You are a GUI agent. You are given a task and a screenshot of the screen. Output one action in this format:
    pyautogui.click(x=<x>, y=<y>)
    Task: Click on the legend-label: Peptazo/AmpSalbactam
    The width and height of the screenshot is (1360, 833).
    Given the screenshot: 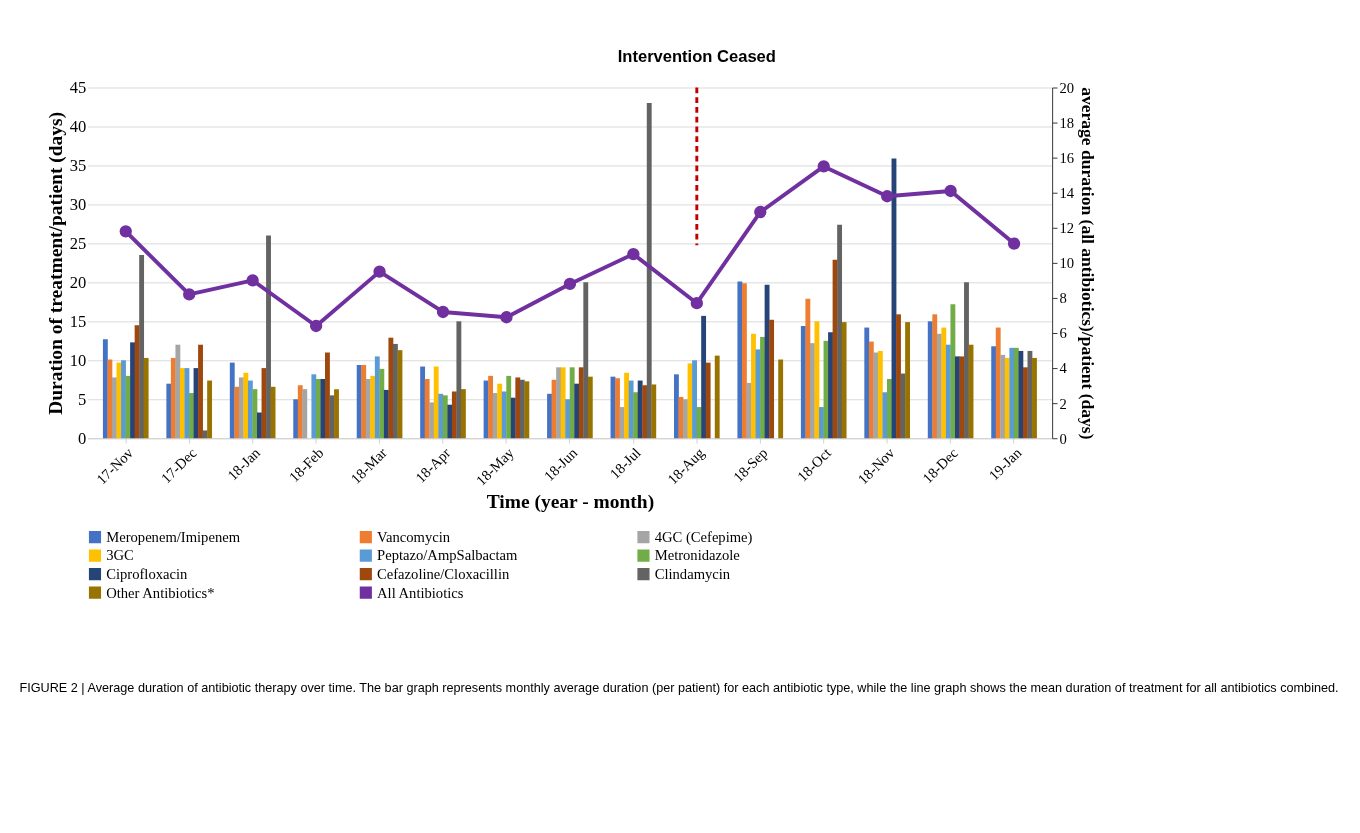 What is the action you would take?
    pyautogui.click(x=448, y=555)
    